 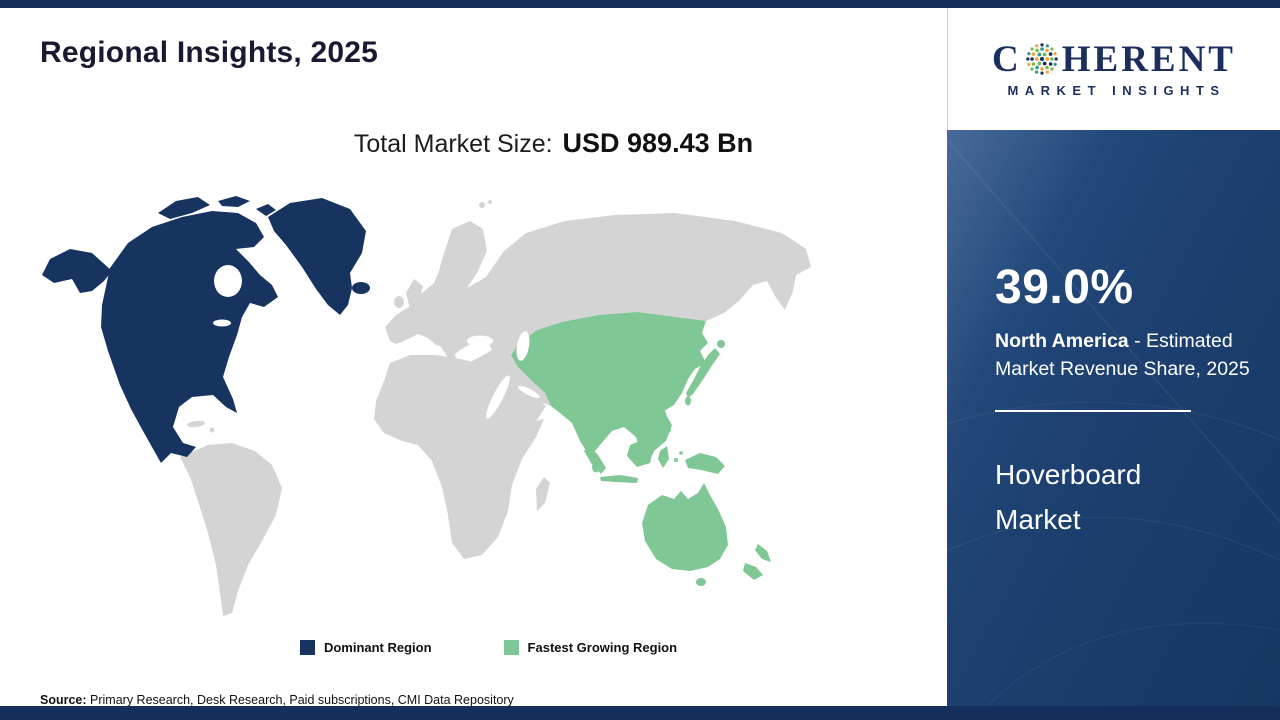 What do you see at coordinates (1093, 410) in the screenshot?
I see `panel-divider` at bounding box center [1093, 410].